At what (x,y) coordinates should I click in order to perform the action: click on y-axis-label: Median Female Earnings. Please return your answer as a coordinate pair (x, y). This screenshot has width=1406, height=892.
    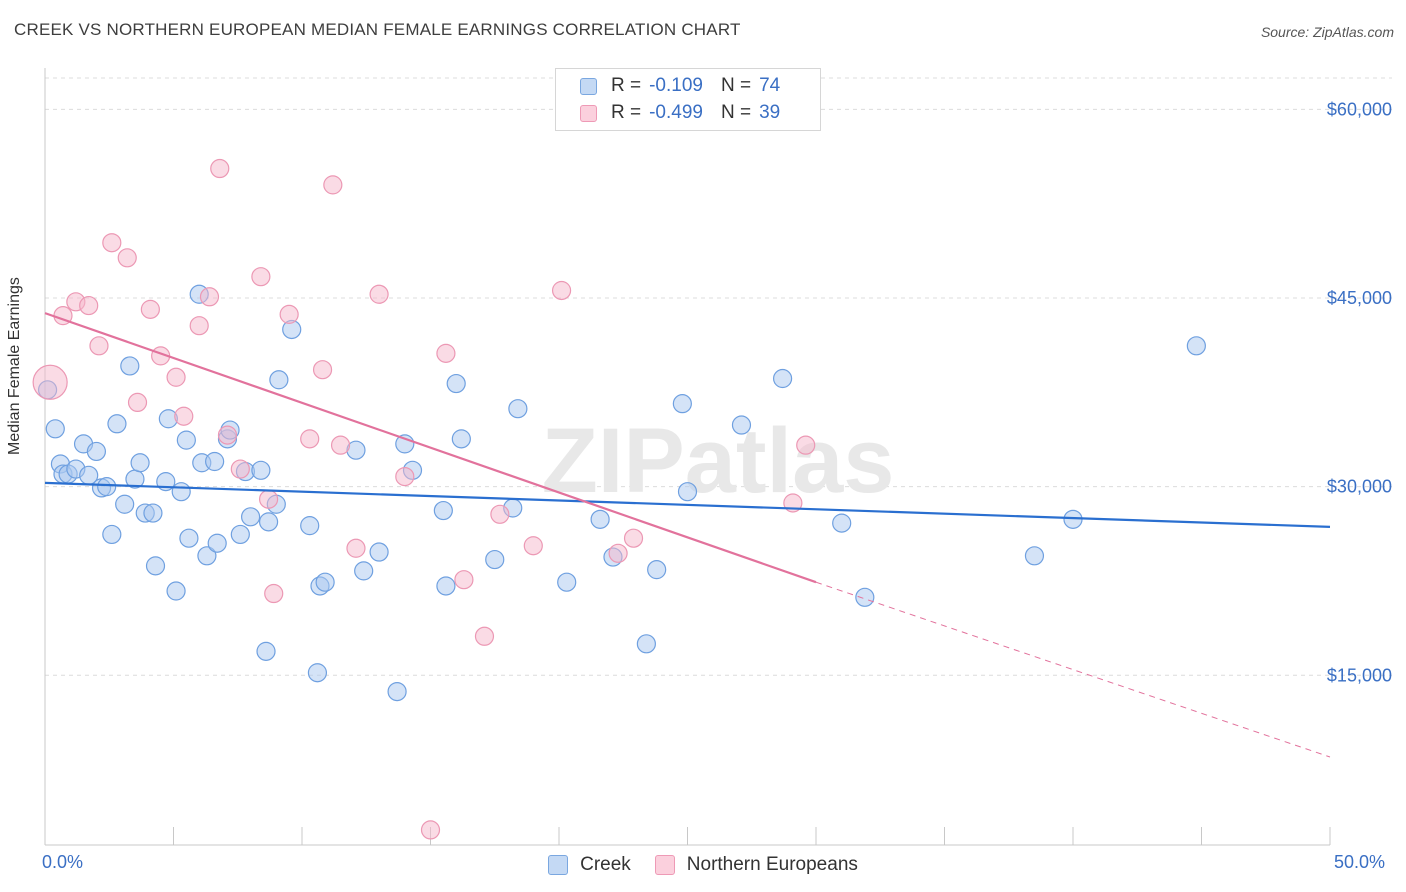
    Looking at the image, I should click on (14, 366).